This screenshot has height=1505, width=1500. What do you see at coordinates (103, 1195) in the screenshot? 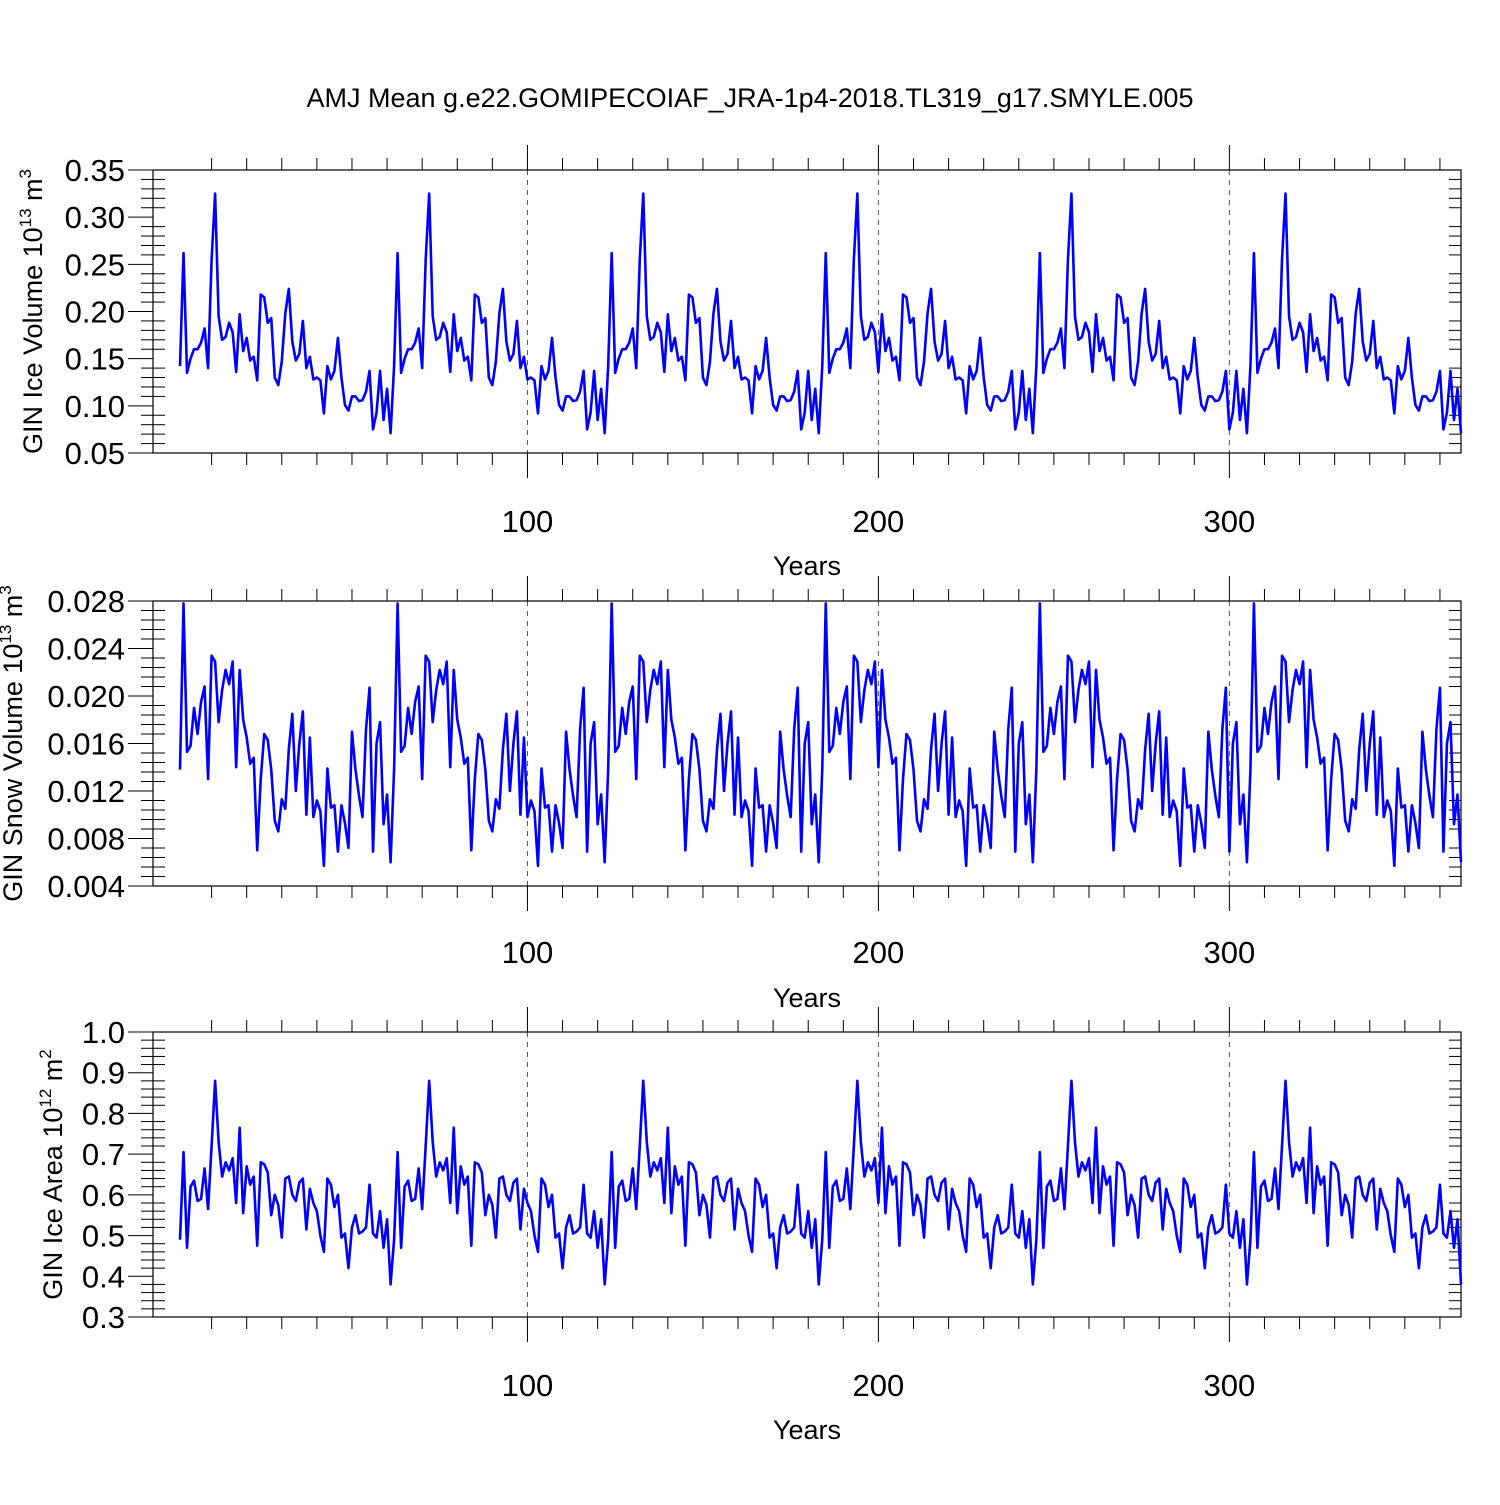
I see `y-tick-label: 0.6` at bounding box center [103, 1195].